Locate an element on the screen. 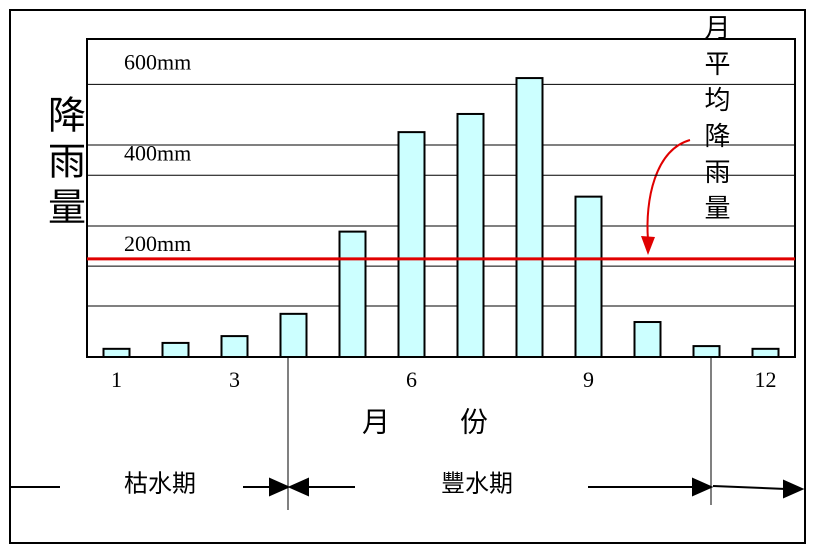 The height and width of the screenshot is (552, 814). y-tick-label: 600mm is located at coordinates (157, 61).